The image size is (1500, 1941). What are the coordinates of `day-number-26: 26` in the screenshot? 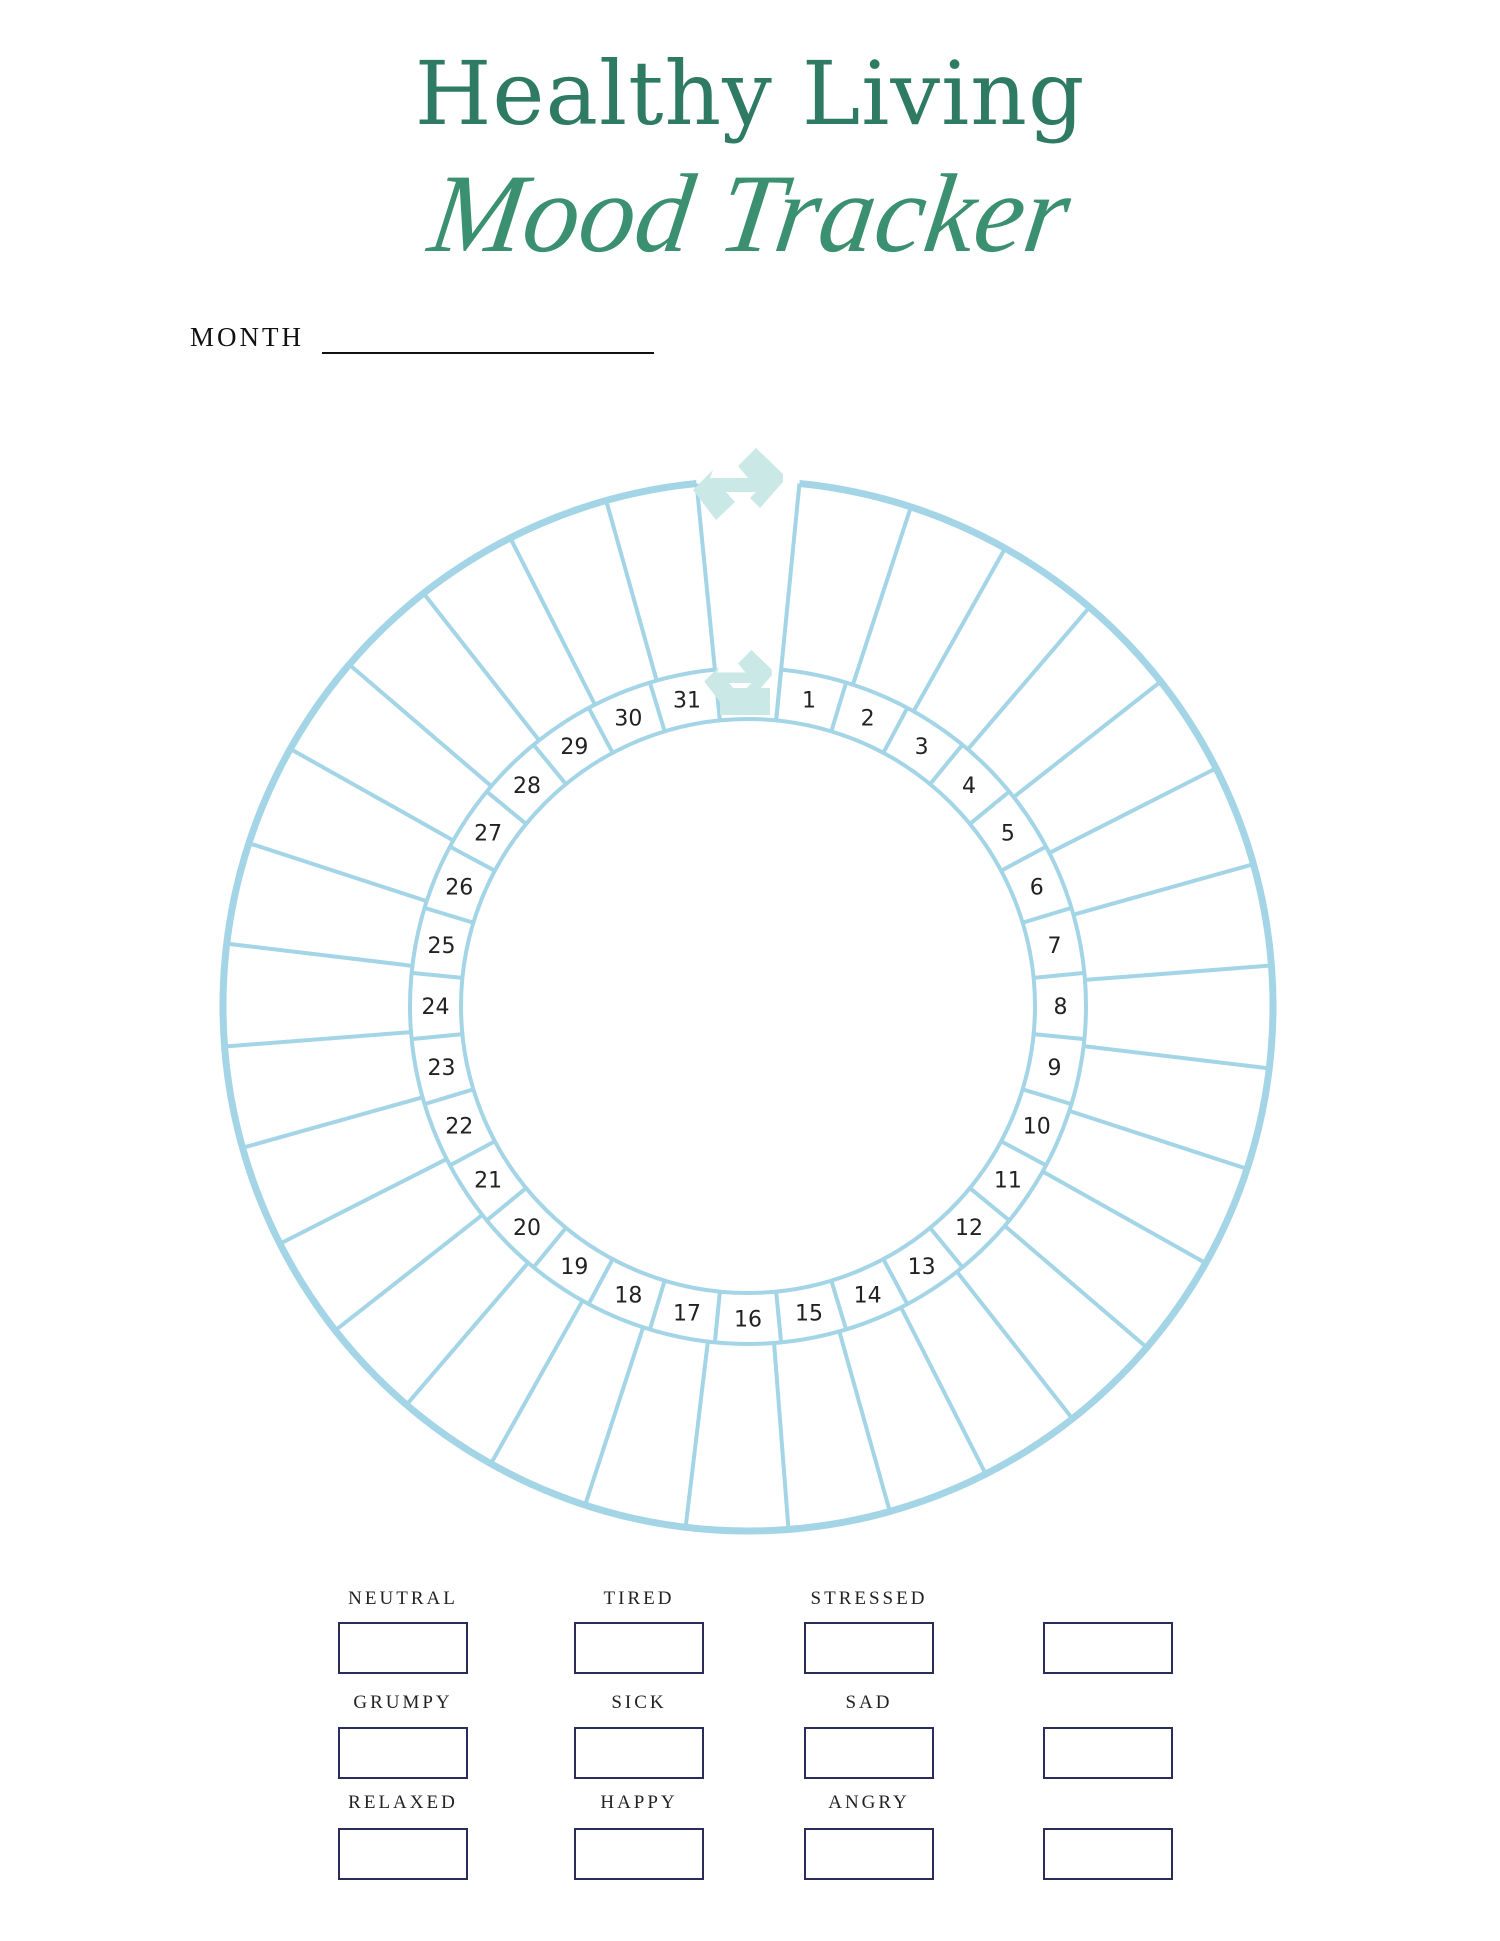 It's located at (459, 887).